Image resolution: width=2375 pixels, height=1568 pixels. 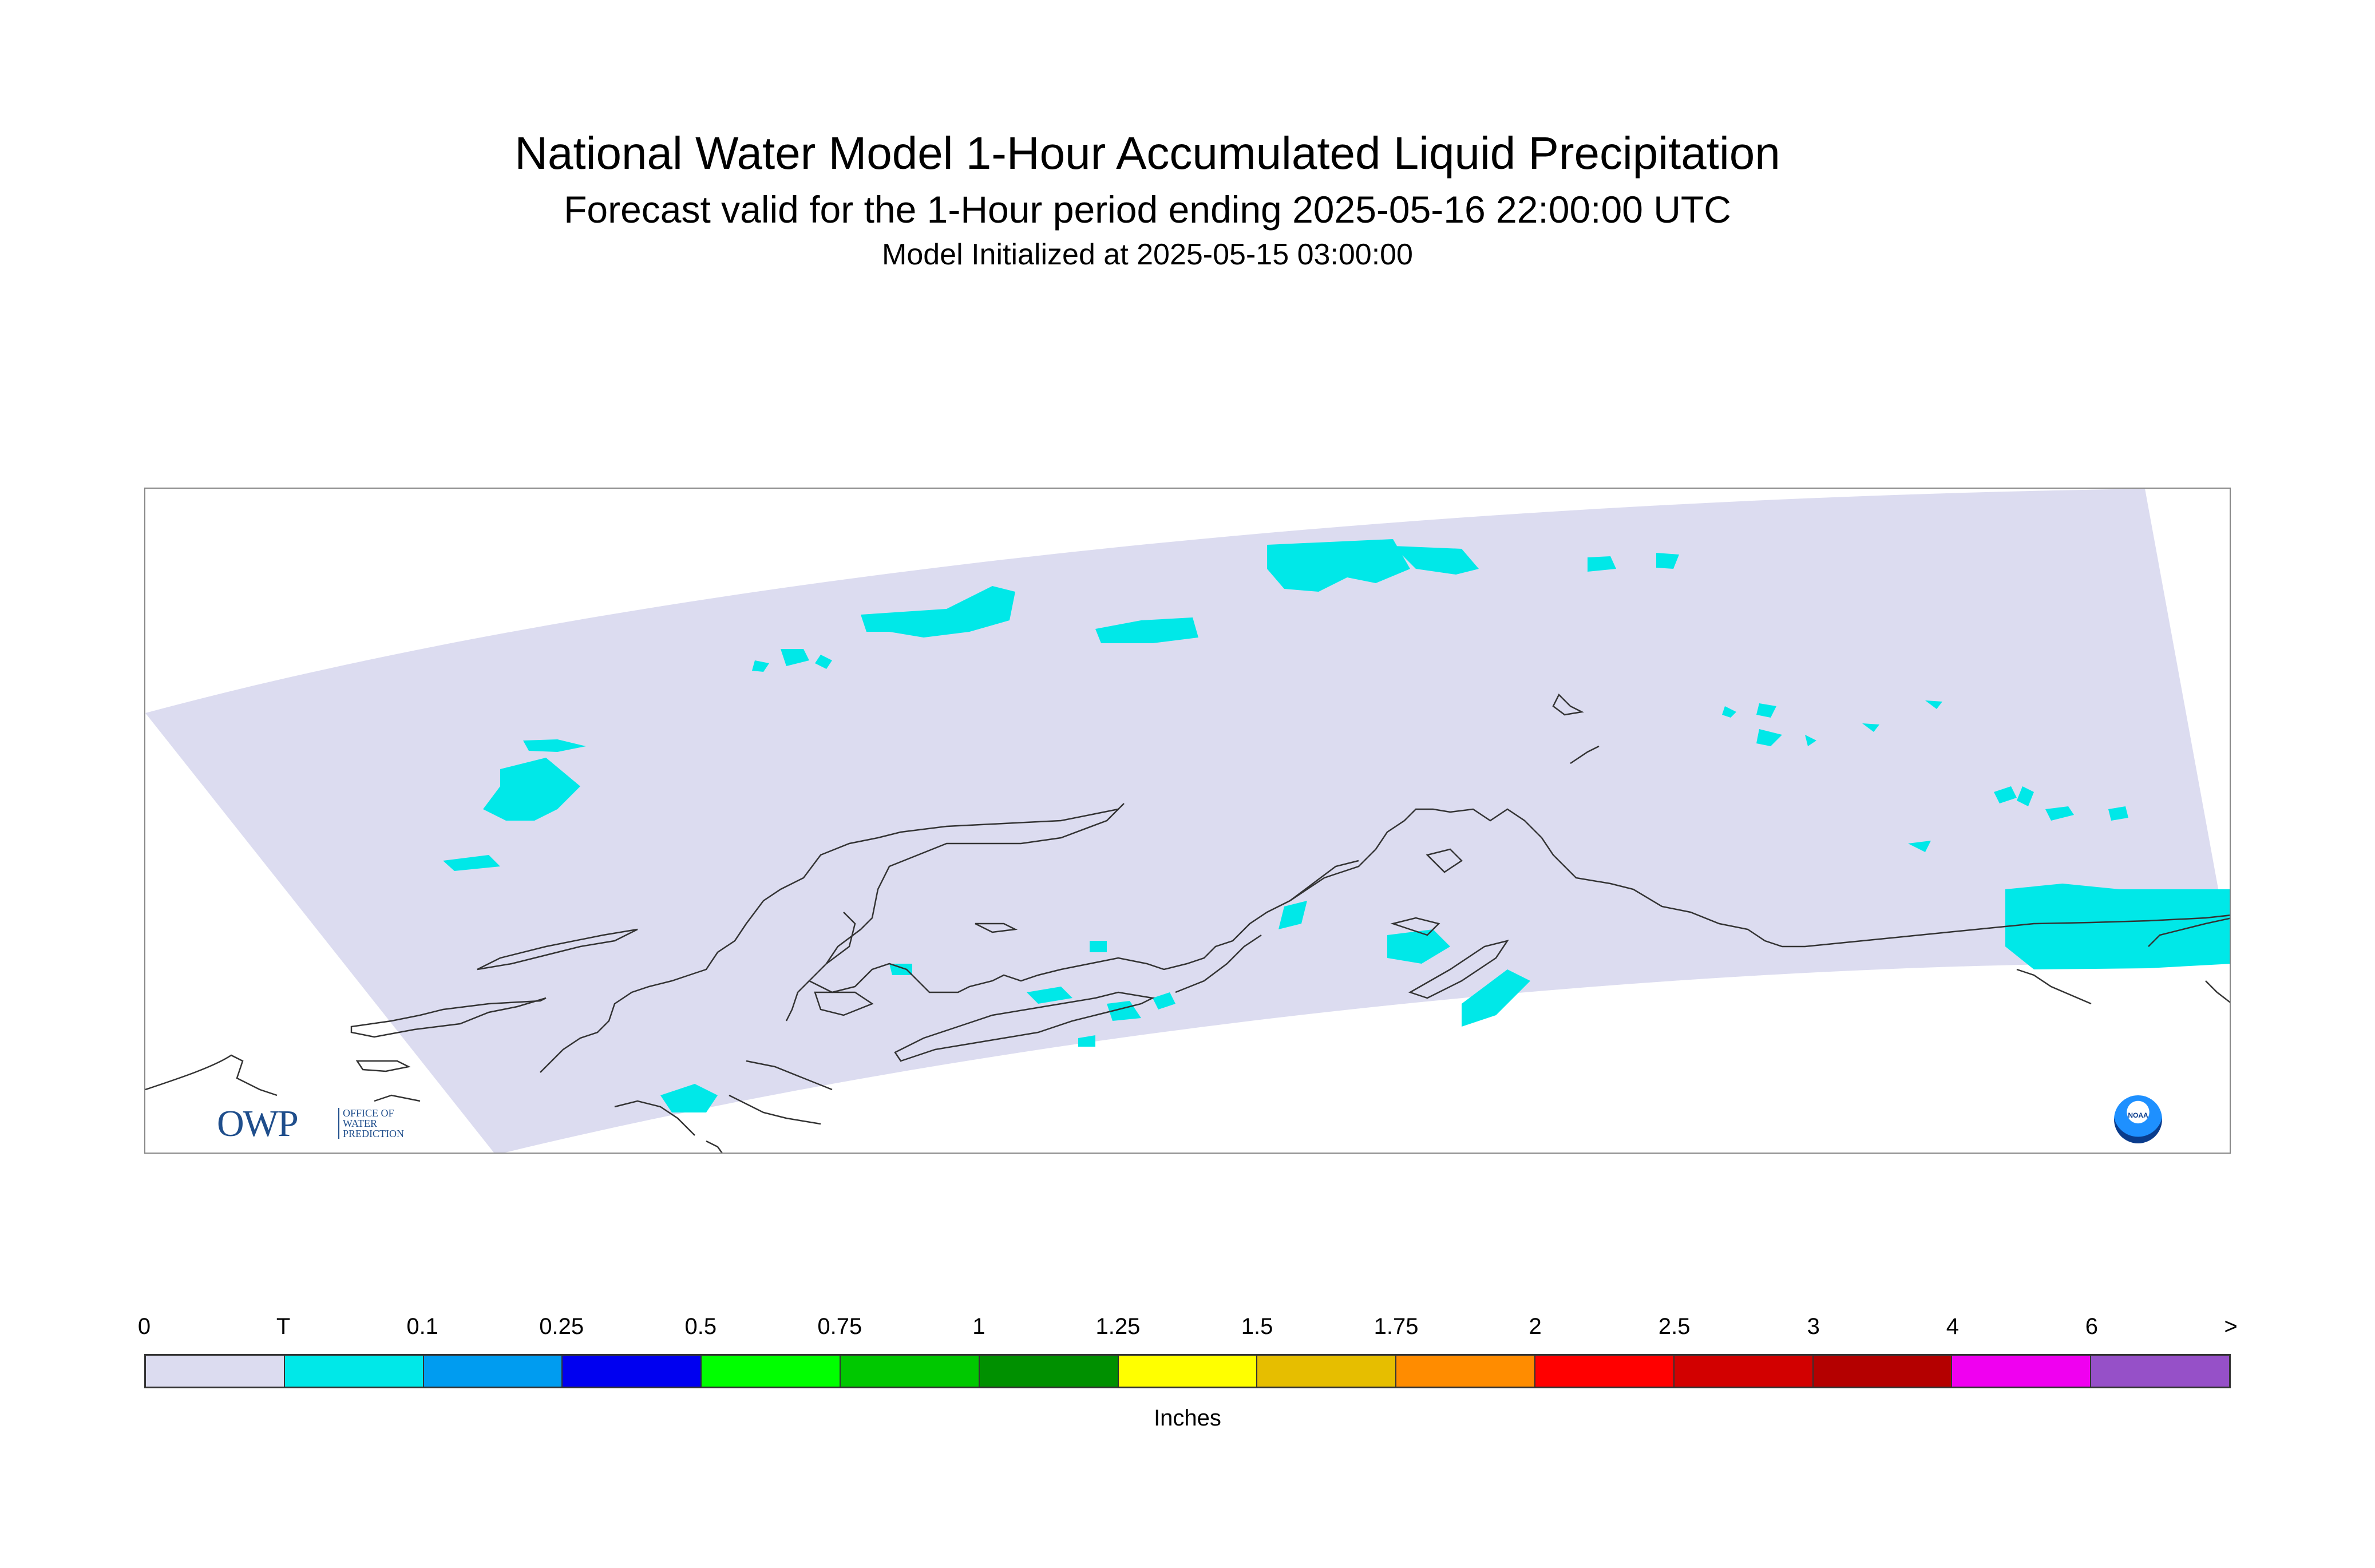 I want to click on legend-tick-label: >, so click(x=2231, y=1326).